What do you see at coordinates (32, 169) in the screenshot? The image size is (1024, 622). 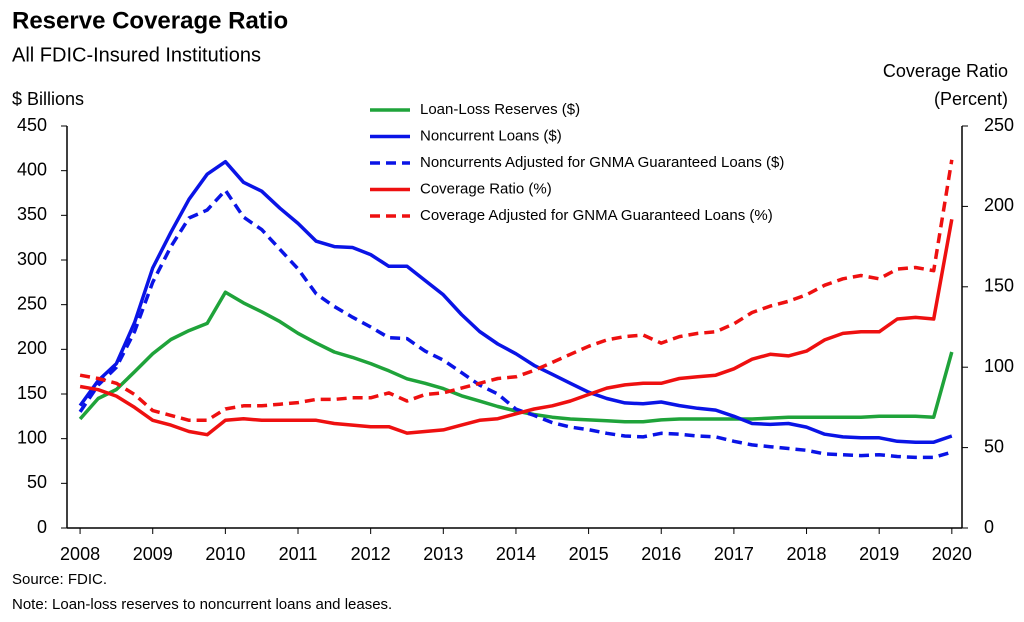 I see `y-tick-label: 400` at bounding box center [32, 169].